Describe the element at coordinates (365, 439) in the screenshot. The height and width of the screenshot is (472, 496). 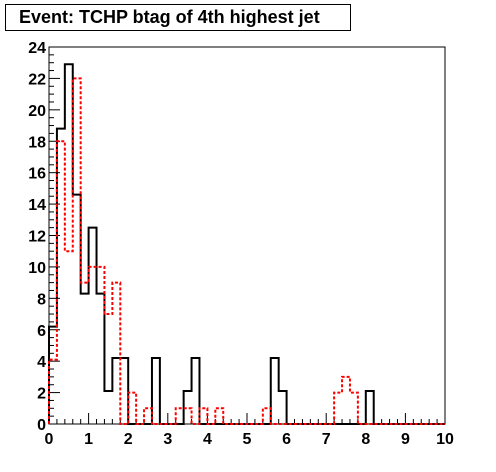
I see `x-tick-label: 8` at that location.